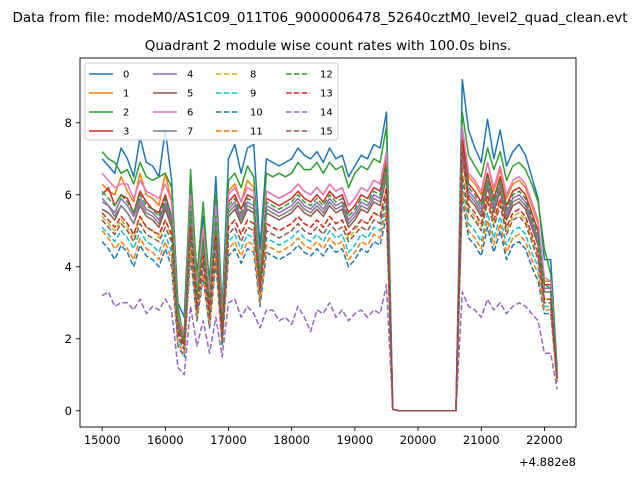 The width and height of the screenshot is (640, 480). I want to click on legend-label-7: 7, so click(190, 132).